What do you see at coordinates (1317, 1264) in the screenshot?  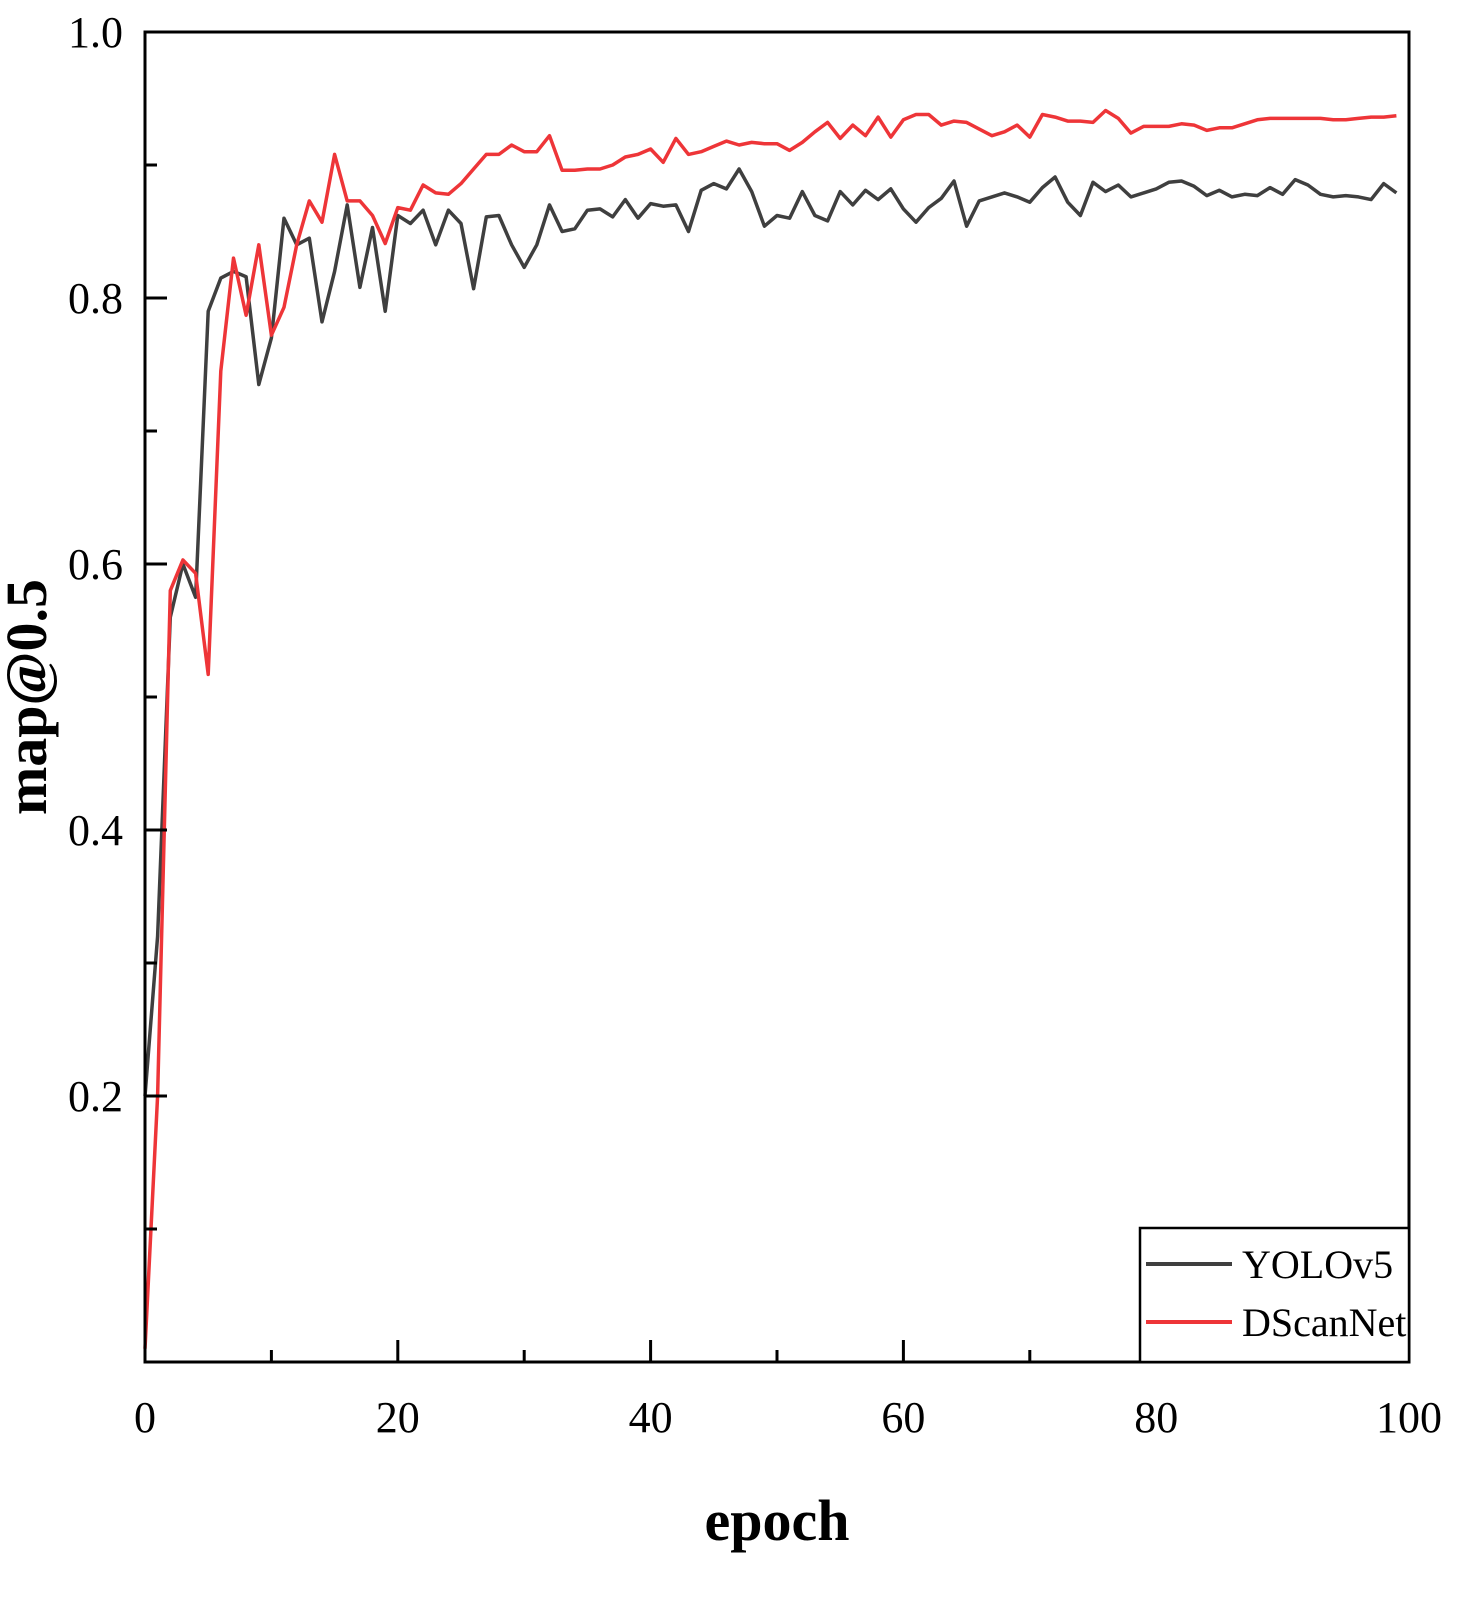 I see `legend-label-yolov5: YOLOv5` at bounding box center [1317, 1264].